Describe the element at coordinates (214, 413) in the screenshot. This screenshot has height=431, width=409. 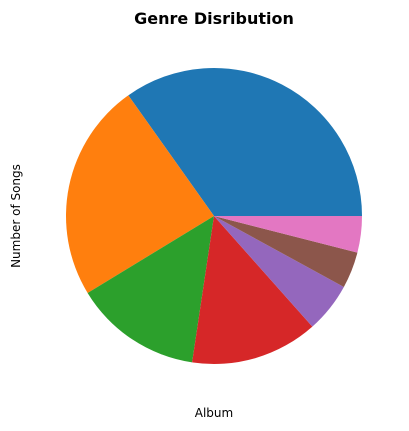
I see `x-axis-label: Album` at that location.